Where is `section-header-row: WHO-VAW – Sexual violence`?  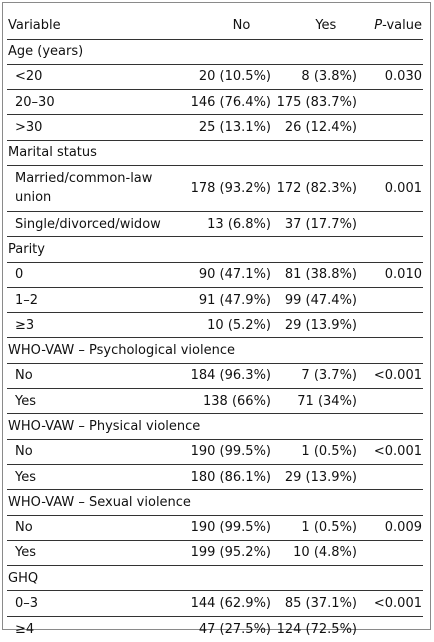
section-header-row: WHO-VAW – Sexual violence is located at coordinates (215, 502).